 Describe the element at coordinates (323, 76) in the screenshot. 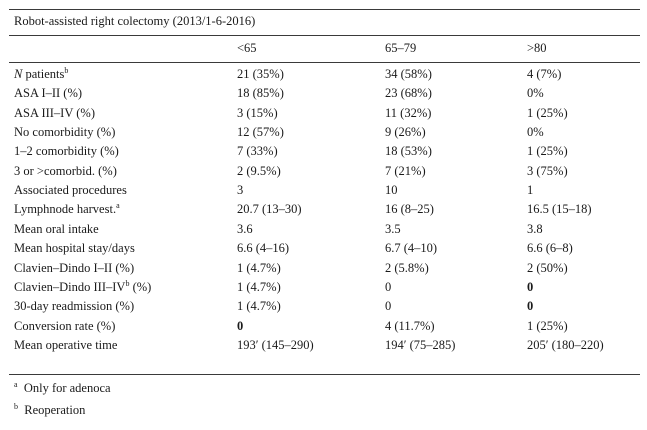

I see `table-row: N patientsb 21 (35%) 34 (58%) 4 (7%)` at that location.